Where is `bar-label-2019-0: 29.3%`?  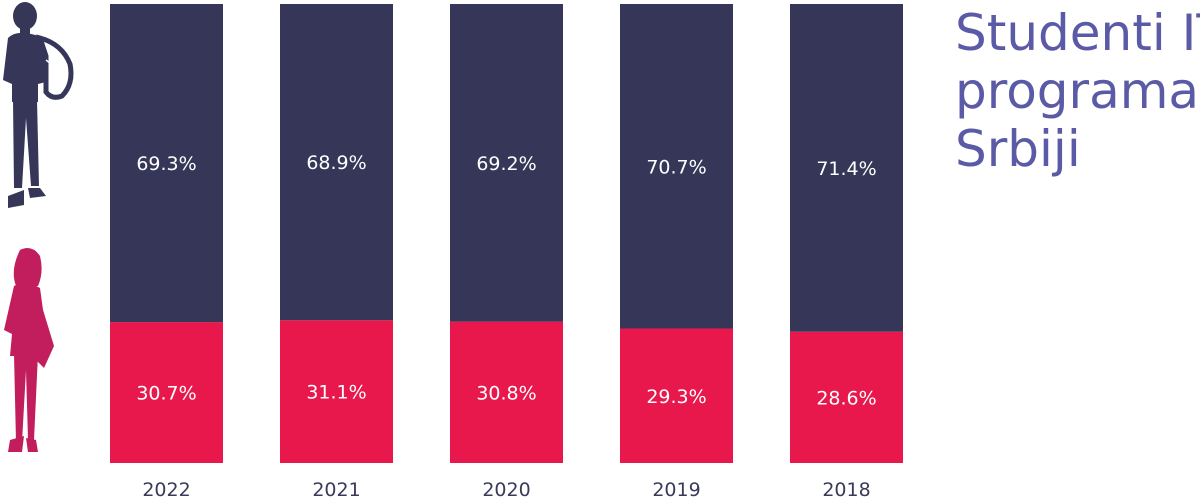 bar-label-2019-0: 29.3% is located at coordinates (676, 397).